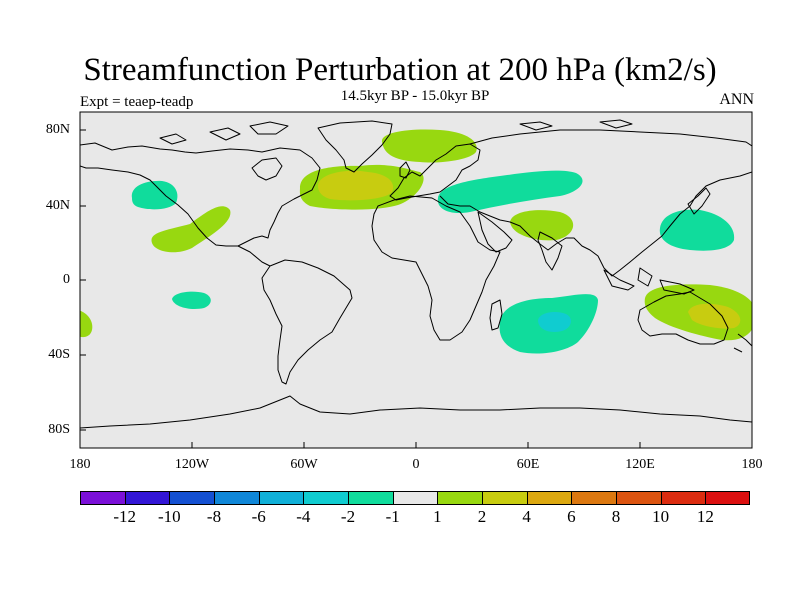 The height and width of the screenshot is (600, 800). I want to click on plot-subtitle: 14.5kyr BP - 15.0kyr BP, so click(415, 96).